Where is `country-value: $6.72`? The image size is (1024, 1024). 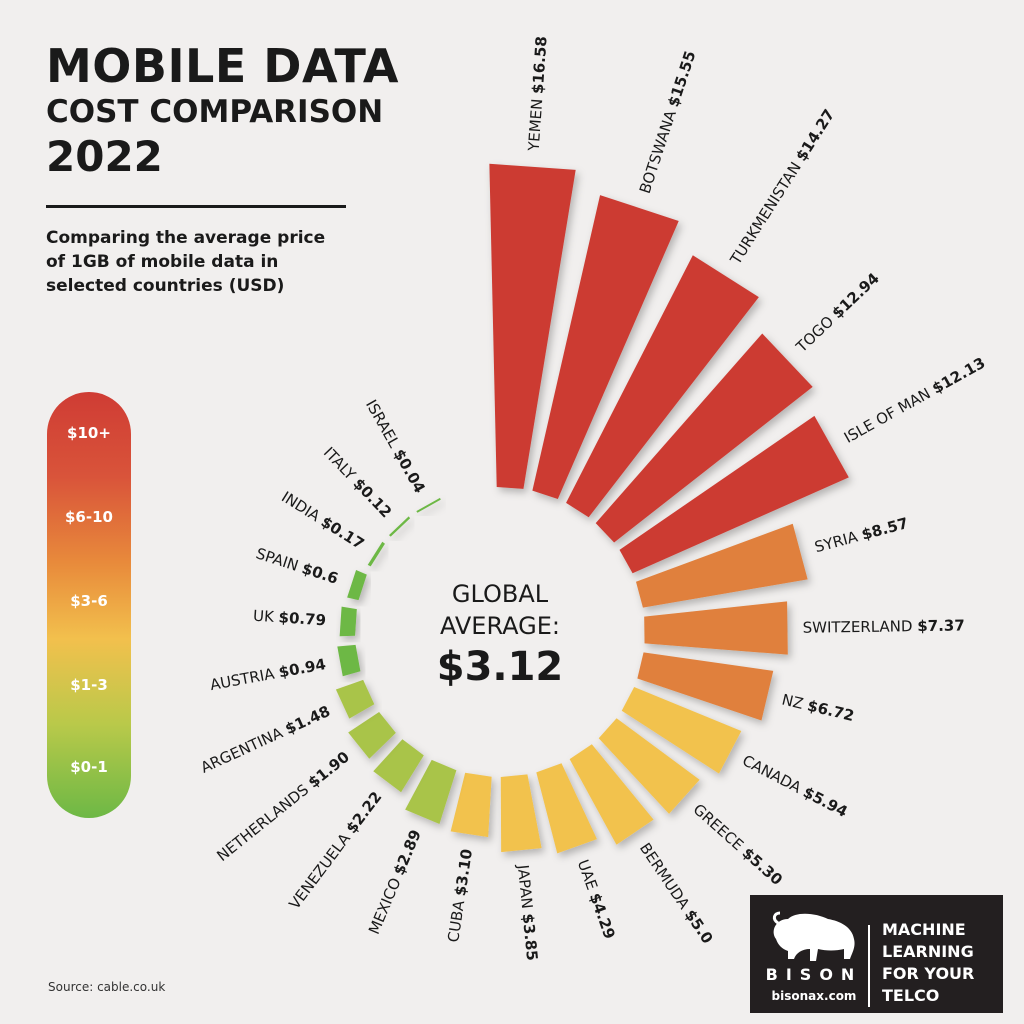
country-value: $6.72 is located at coordinates (831, 710).